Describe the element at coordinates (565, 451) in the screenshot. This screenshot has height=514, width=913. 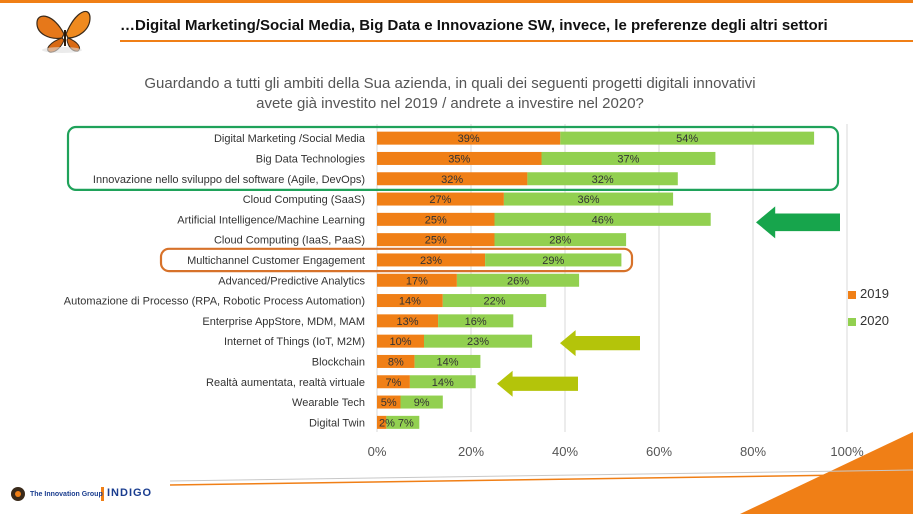
I see `x-tick-label: 40%` at that location.